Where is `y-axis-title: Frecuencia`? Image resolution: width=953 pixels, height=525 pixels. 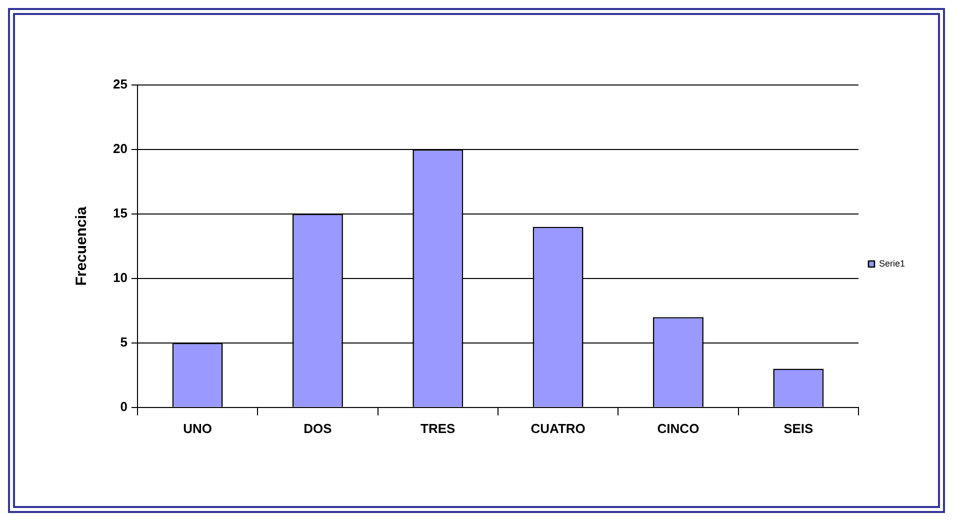
y-axis-title: Frecuencia is located at coordinates (81, 246).